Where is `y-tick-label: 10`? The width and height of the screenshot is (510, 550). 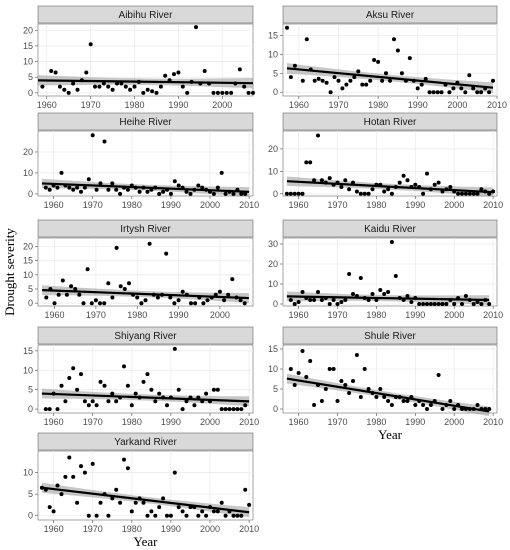
y-tick-label: 10 is located at coordinates (273, 369).